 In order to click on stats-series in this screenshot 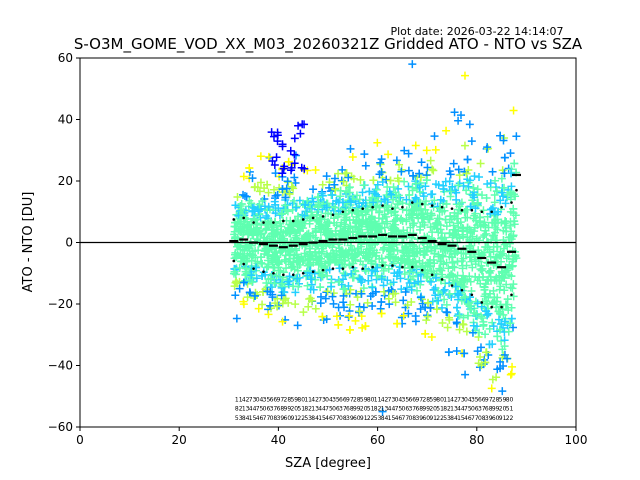, I will do `click(375, 241)`.